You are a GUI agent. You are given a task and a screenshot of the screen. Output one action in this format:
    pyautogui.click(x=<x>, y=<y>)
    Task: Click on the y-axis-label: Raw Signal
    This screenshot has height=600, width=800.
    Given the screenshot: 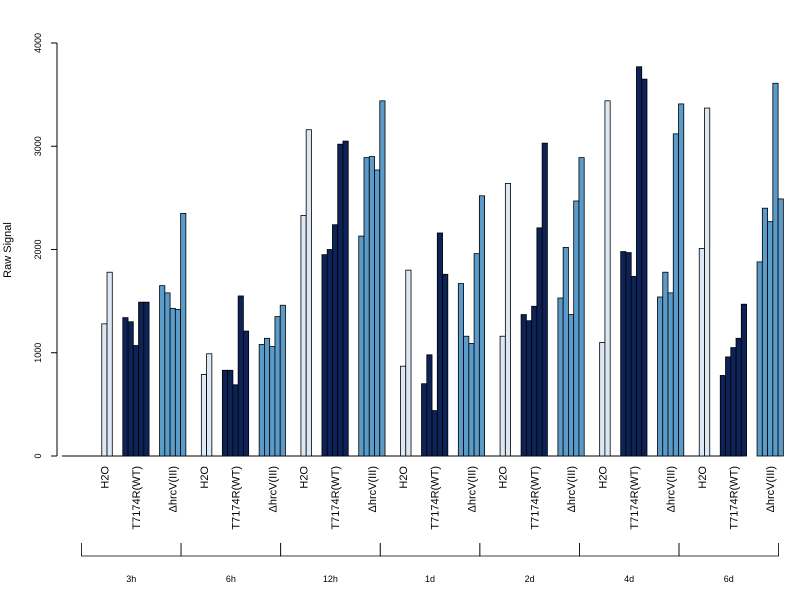 What is the action you would take?
    pyautogui.click(x=8, y=250)
    